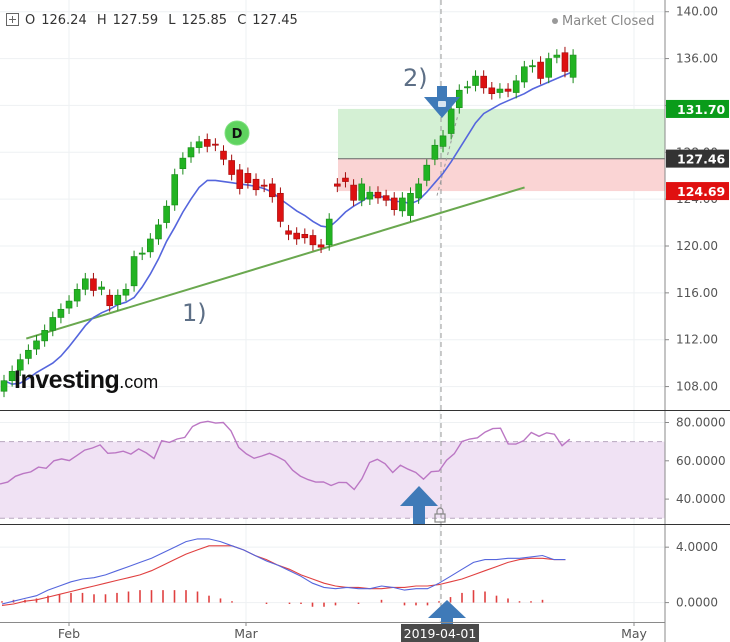 This screenshot has width=730, height=642. Describe the element at coordinates (246, 633) in the screenshot. I see `x-tick-label: Mar` at that location.